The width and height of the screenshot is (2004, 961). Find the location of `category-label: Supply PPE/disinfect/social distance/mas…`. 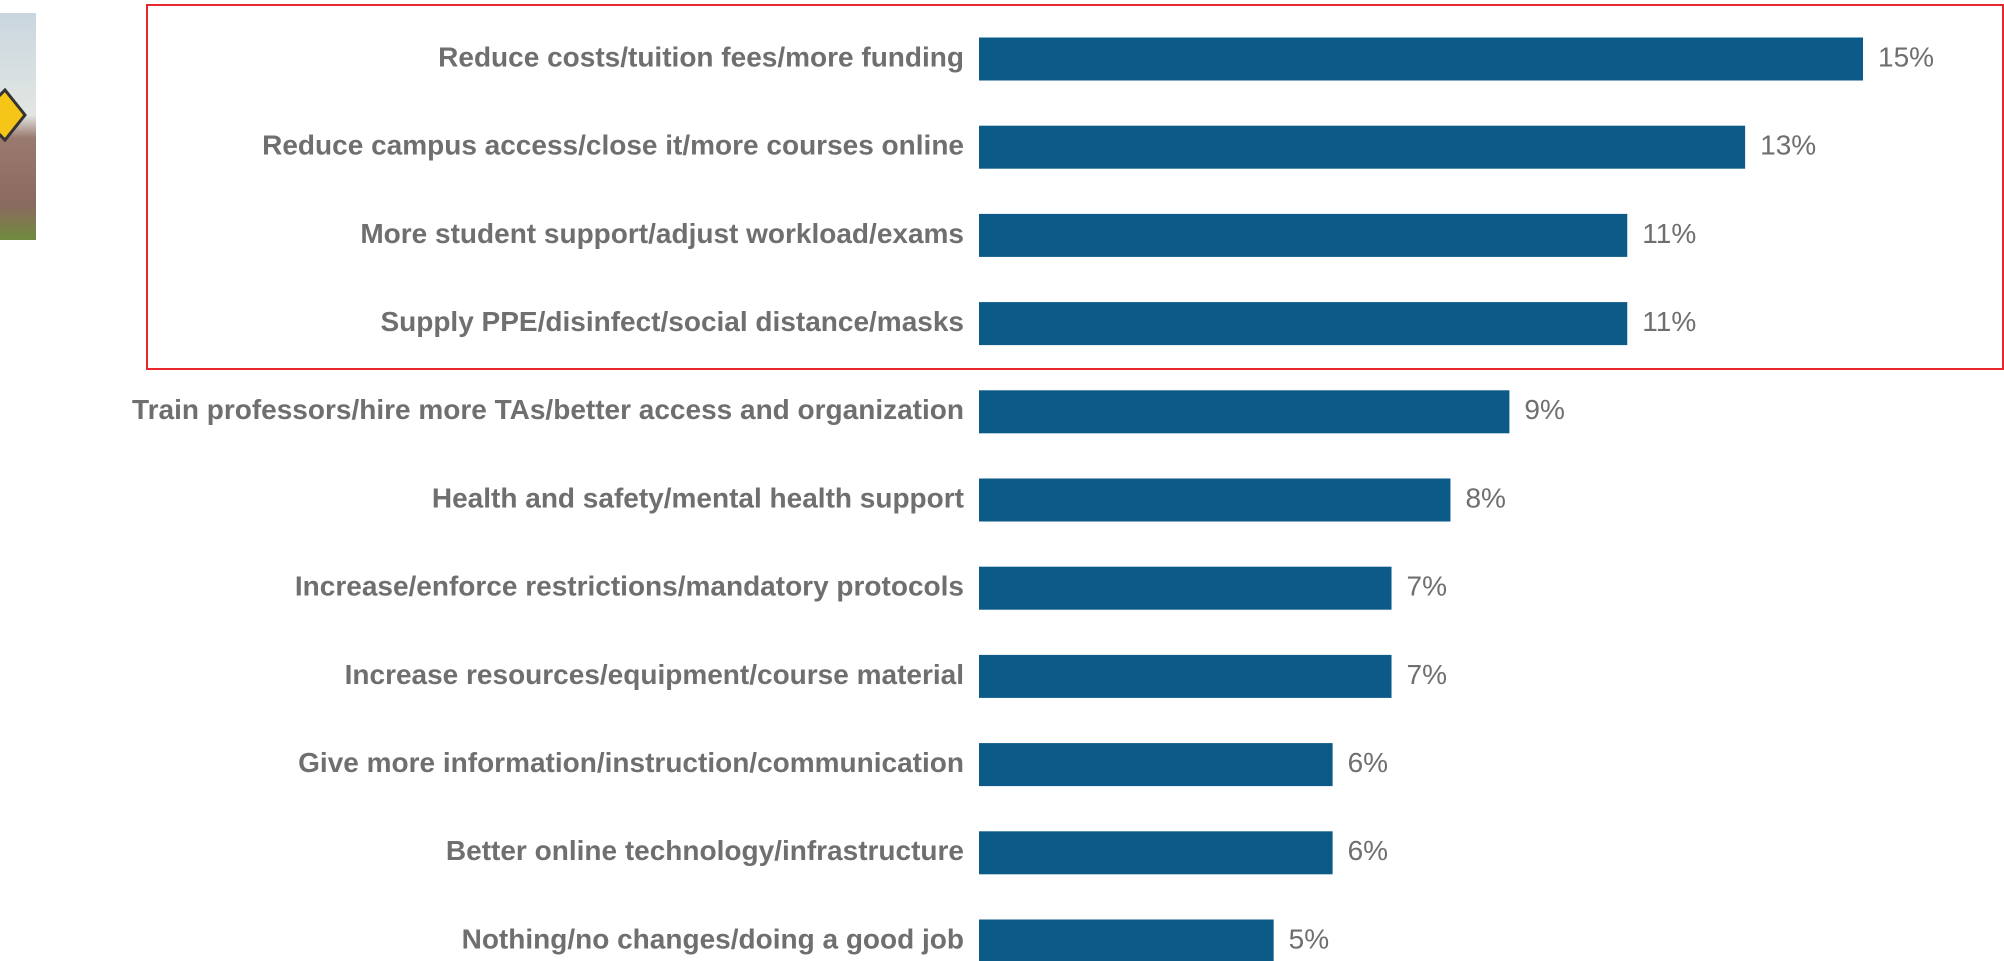

category-label: Supply PPE/disinfect/social distance/mas… is located at coordinates (672, 321).